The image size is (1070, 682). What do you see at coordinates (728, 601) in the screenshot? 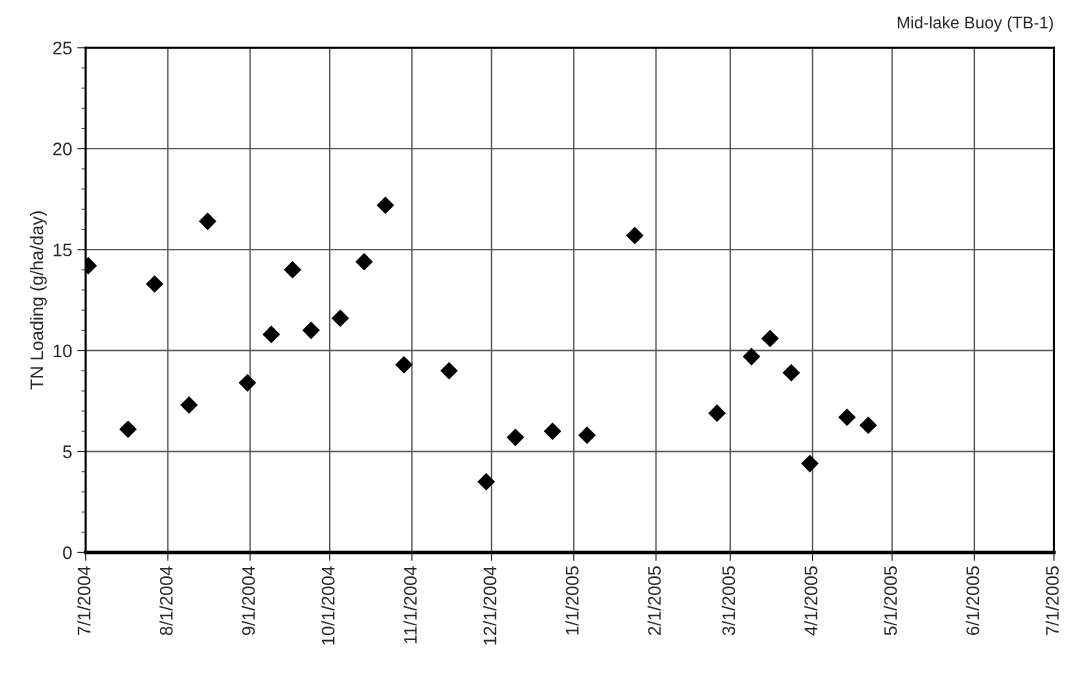
I see `x-tick-label: 3/1/2005` at bounding box center [728, 601].